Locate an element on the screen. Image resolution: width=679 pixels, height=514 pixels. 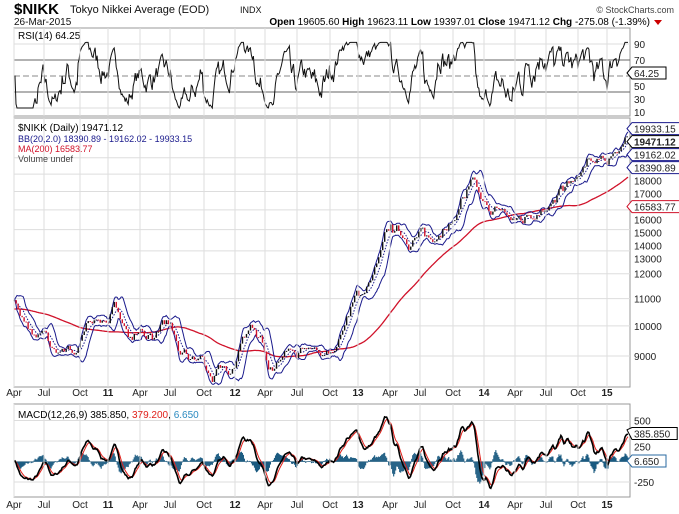
rsi-tick-label: 90 is located at coordinates (640, 45).